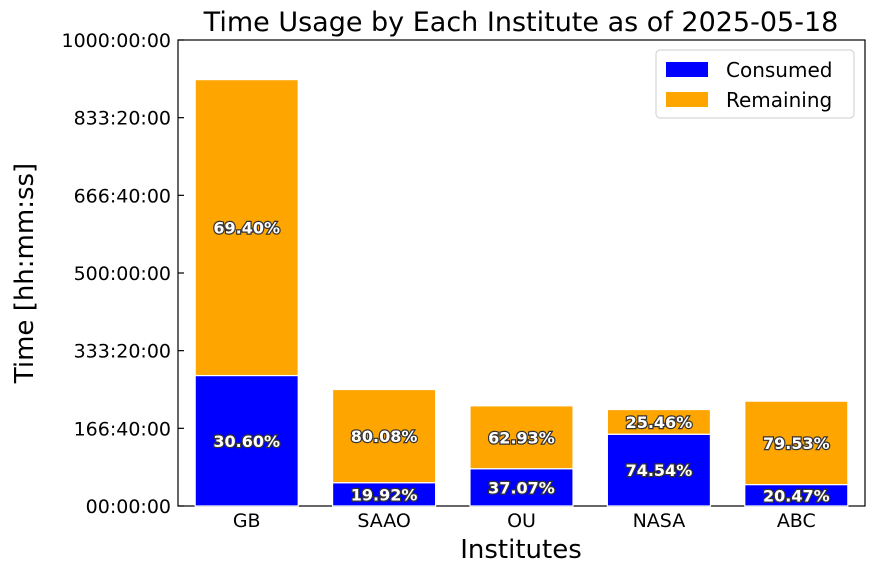 The image size is (875, 579). Describe the element at coordinates (116, 41) in the screenshot. I see `y-tick-label: 1000:00:00` at that location.